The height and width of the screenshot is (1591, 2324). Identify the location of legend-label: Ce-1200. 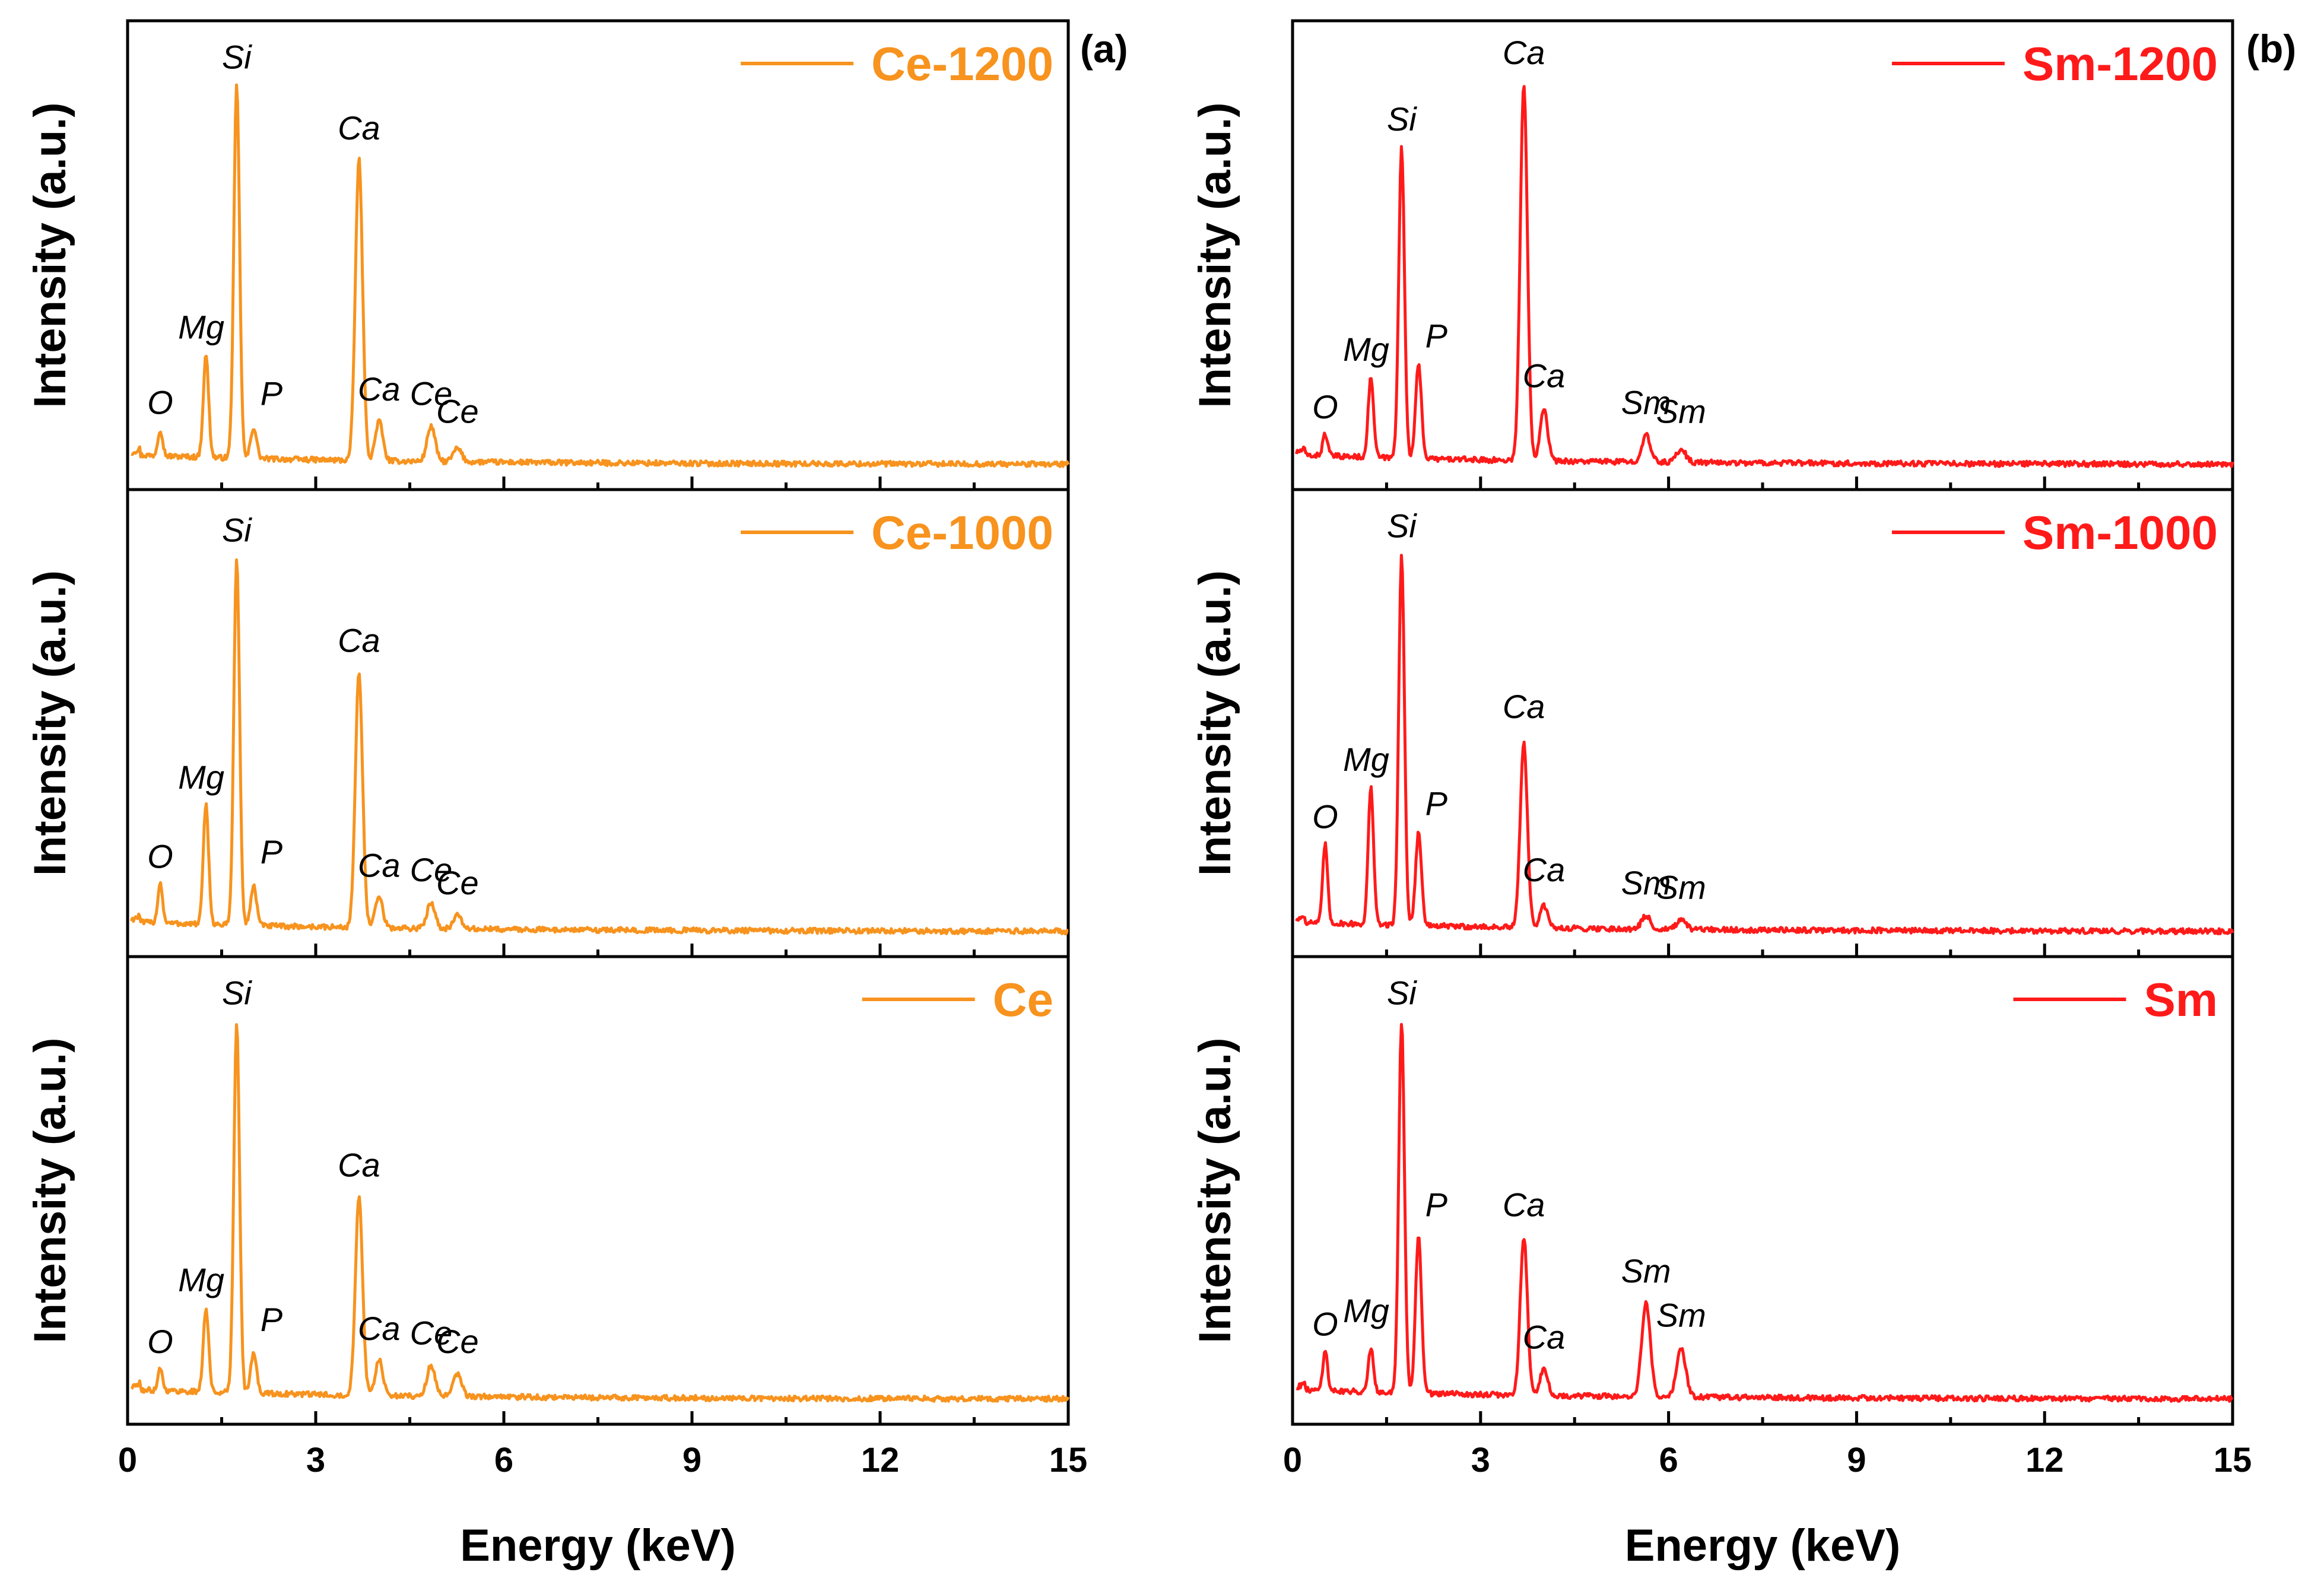
(962, 63).